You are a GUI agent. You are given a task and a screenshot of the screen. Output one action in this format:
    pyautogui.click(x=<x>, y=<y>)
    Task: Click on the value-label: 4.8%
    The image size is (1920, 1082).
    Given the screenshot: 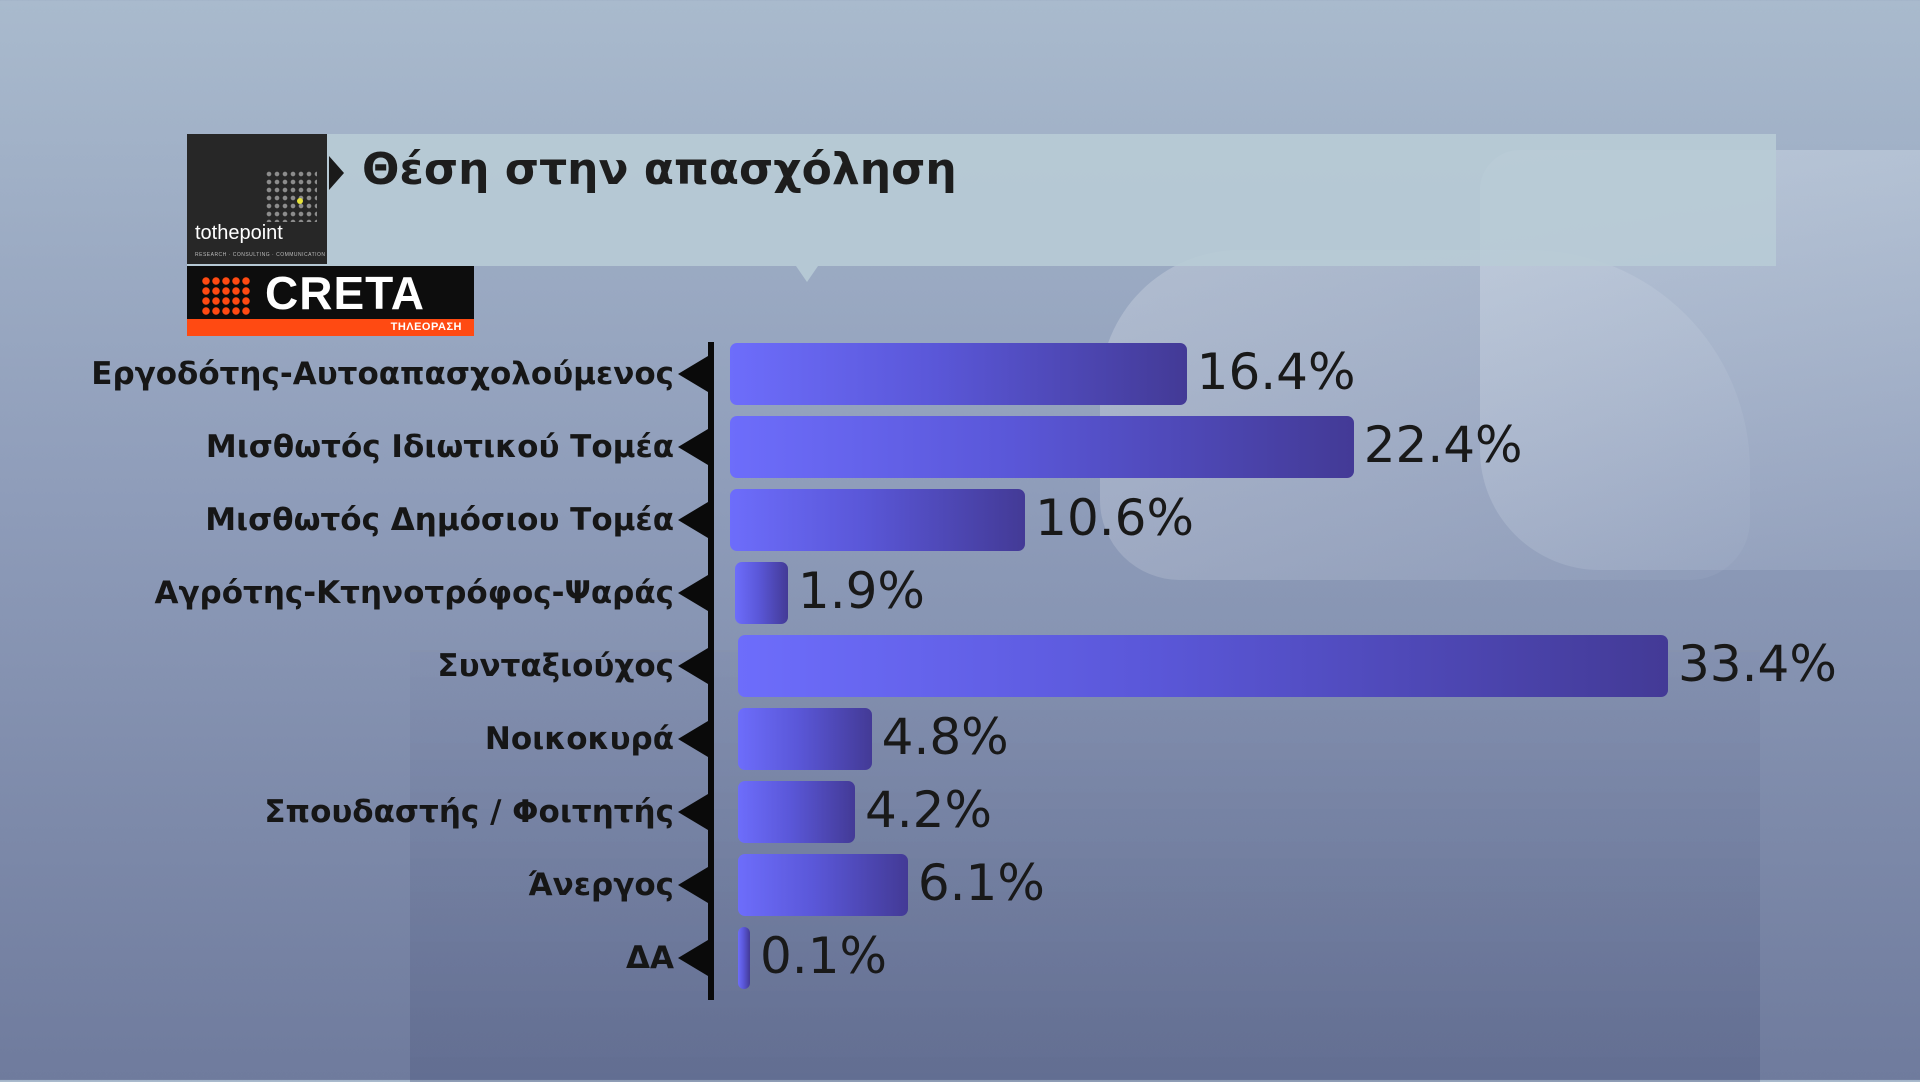 What is the action you would take?
    pyautogui.click(x=945, y=737)
    